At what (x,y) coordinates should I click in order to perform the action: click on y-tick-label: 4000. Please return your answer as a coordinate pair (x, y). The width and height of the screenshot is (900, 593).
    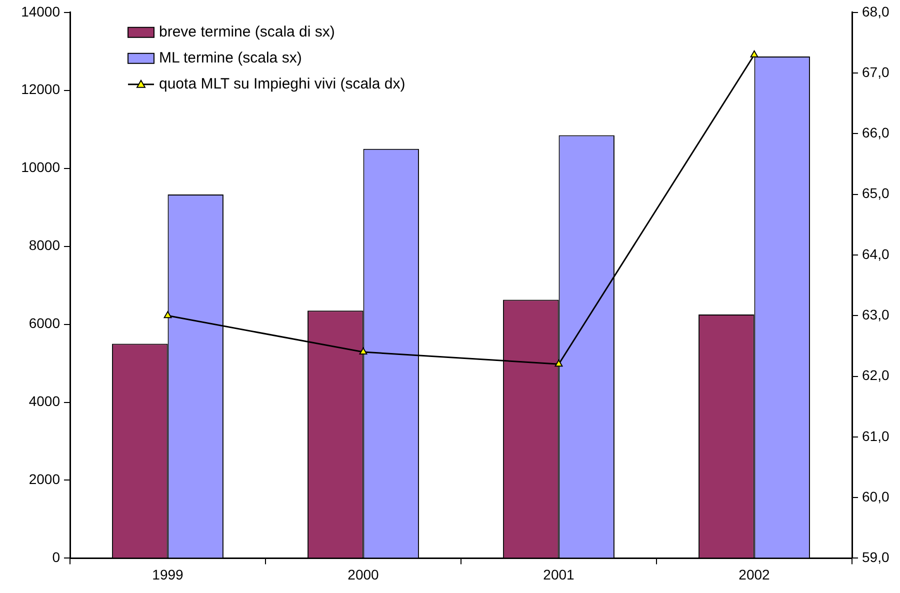
    Looking at the image, I should click on (44, 401).